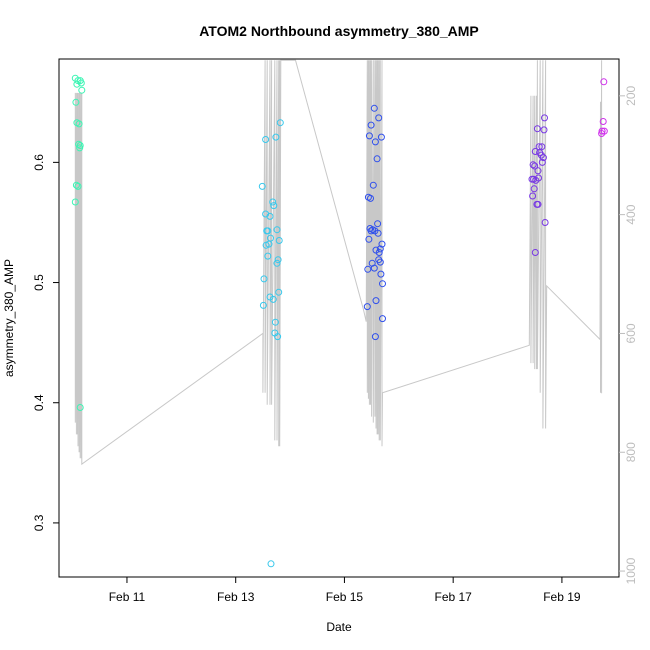 Image resolution: width=650 pixels, height=650 pixels. I want to click on y-tick-label: 0.4, so click(39, 402).